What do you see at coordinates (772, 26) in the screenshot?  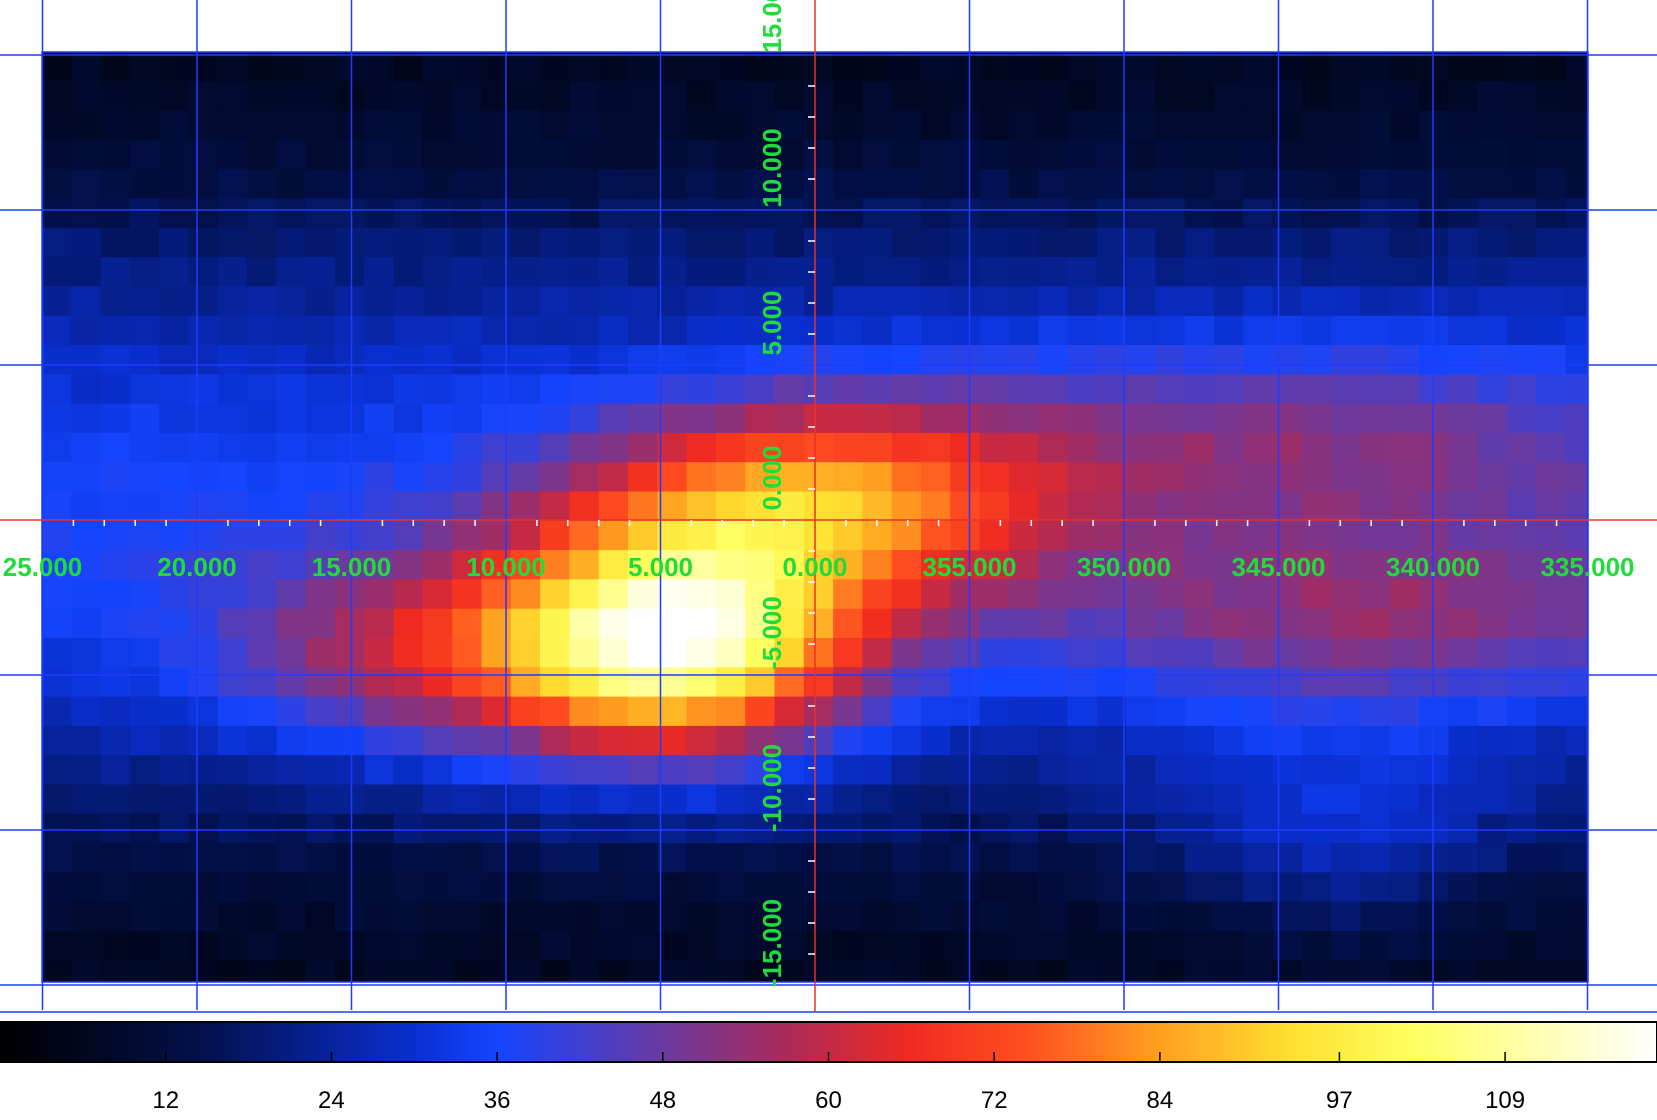 I see `latitude-tick-label: 15.000` at bounding box center [772, 26].